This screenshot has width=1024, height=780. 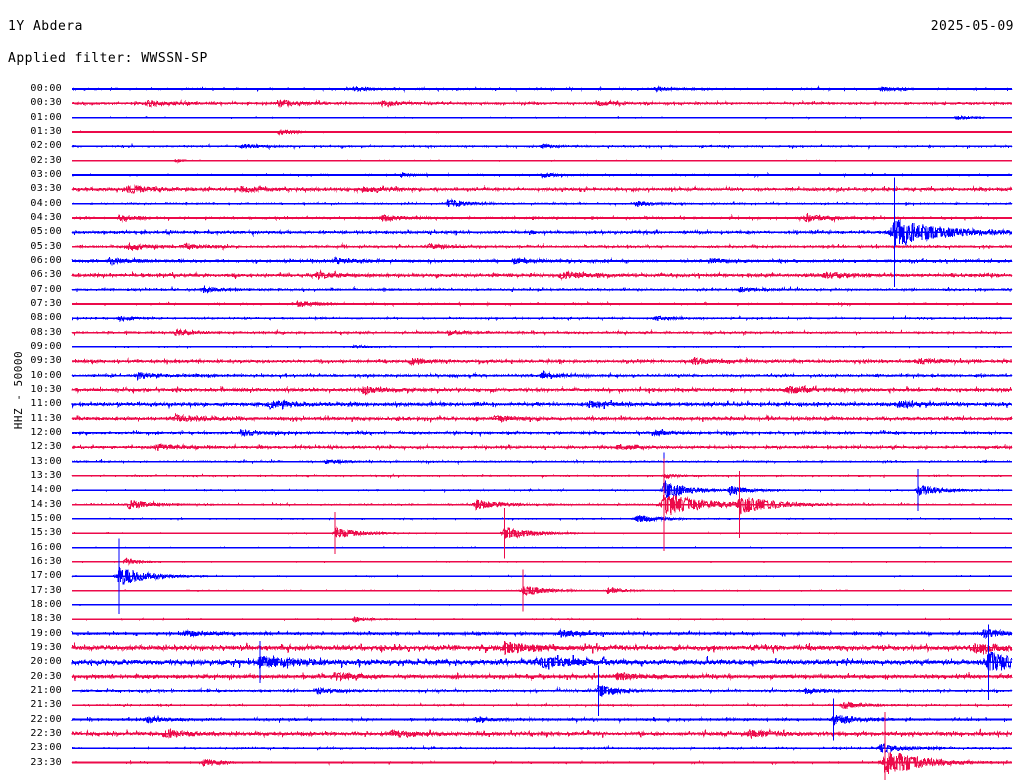 What do you see at coordinates (46, 762) in the screenshot?
I see `time-tick-label: 23:30` at bounding box center [46, 762].